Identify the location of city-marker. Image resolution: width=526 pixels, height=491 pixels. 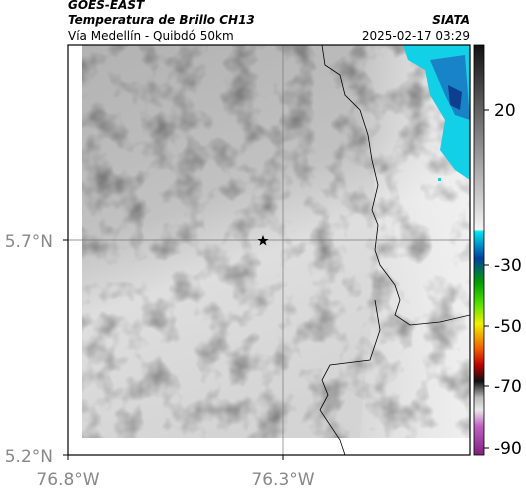
(263, 240).